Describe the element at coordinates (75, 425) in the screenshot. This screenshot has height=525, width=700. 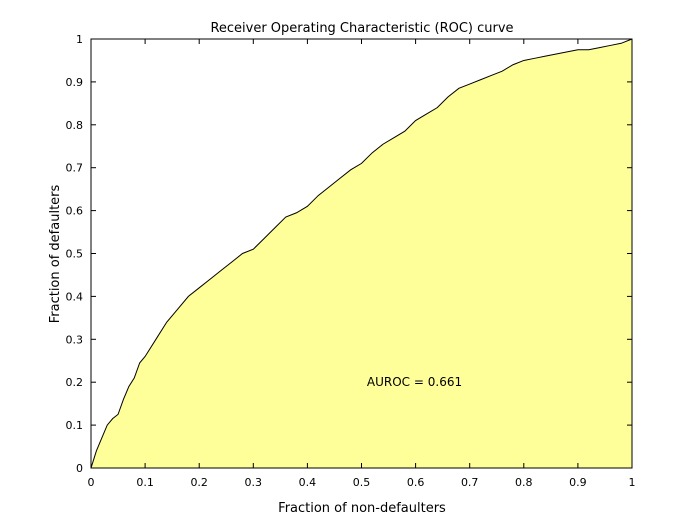
I see `y-tick-label: 0.1` at that location.